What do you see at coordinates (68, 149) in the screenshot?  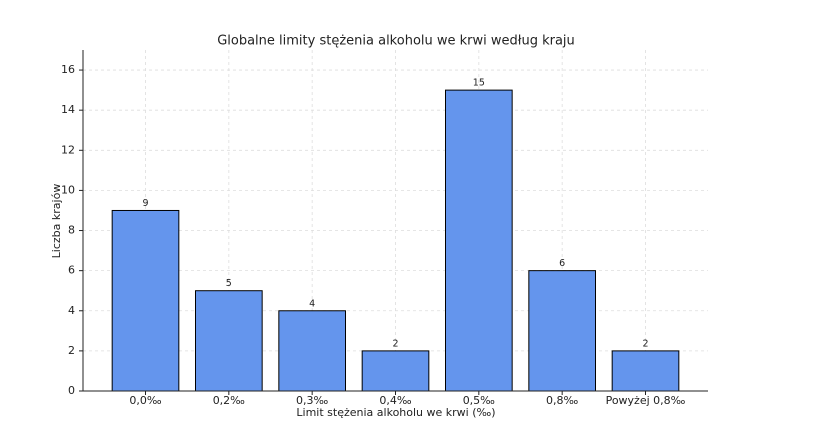 I see `y-tick-label: 12` at bounding box center [68, 149].